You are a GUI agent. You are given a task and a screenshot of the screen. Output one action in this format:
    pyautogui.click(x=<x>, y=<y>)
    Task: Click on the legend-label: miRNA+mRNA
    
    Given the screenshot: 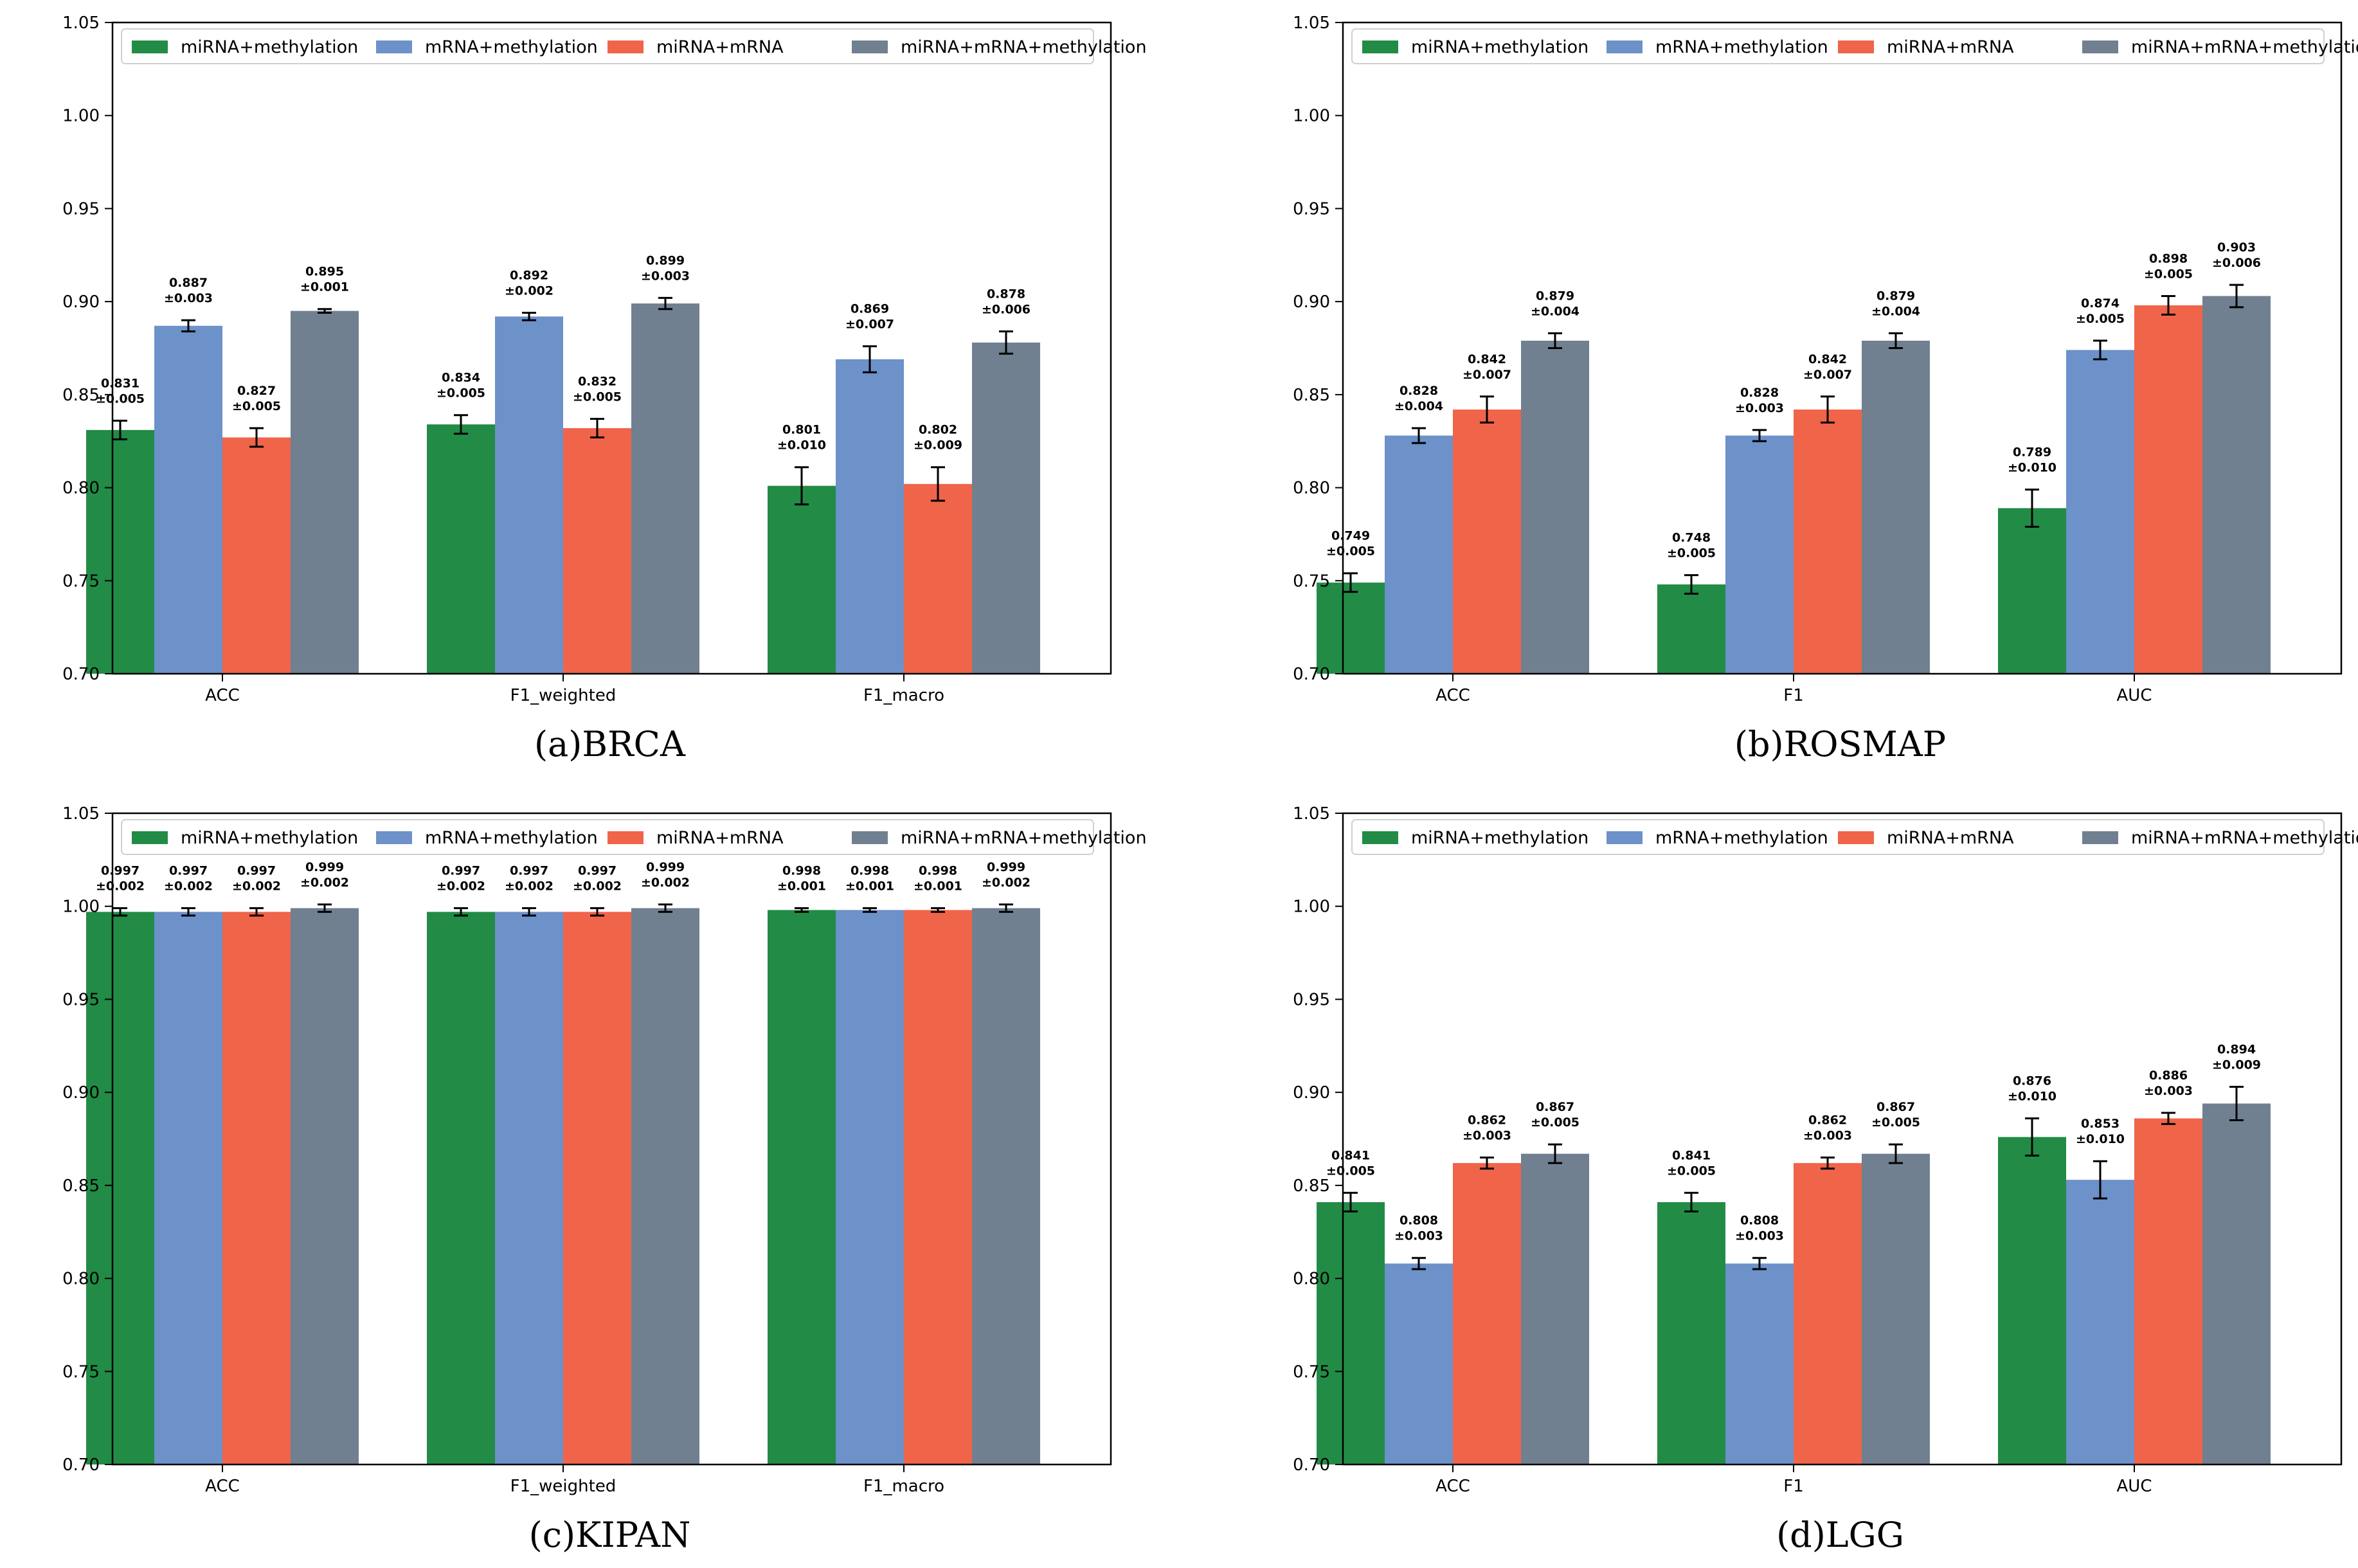 What is the action you would take?
    pyautogui.click(x=720, y=47)
    